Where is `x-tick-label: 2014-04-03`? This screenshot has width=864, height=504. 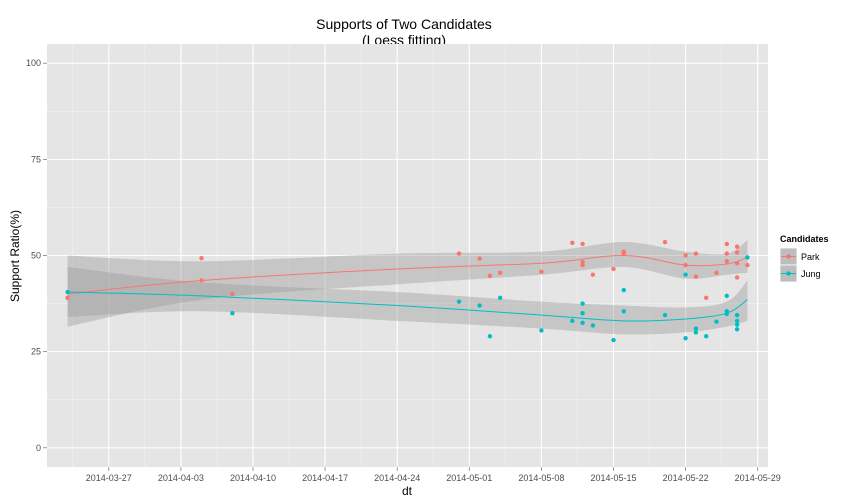
x-tick-label: 2014-04-03 is located at coordinates (181, 478).